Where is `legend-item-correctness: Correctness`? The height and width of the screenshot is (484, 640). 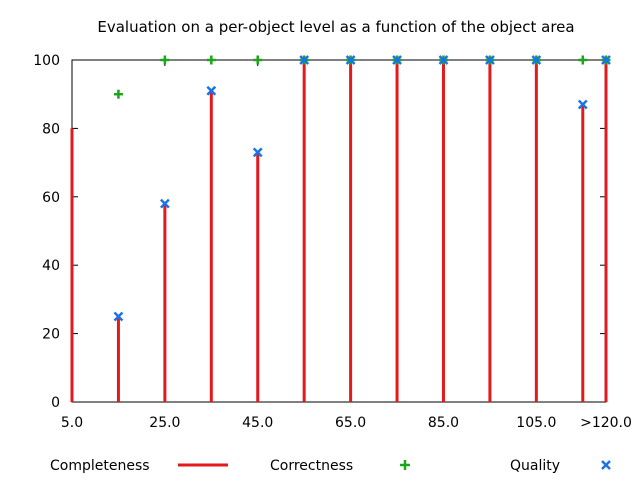
legend-item-correctness: Correctness is located at coordinates (340, 466).